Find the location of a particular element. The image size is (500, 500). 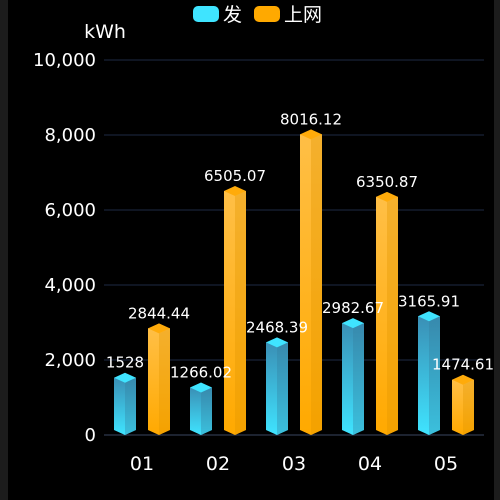

y-axis-unit: kWh is located at coordinates (105, 32).